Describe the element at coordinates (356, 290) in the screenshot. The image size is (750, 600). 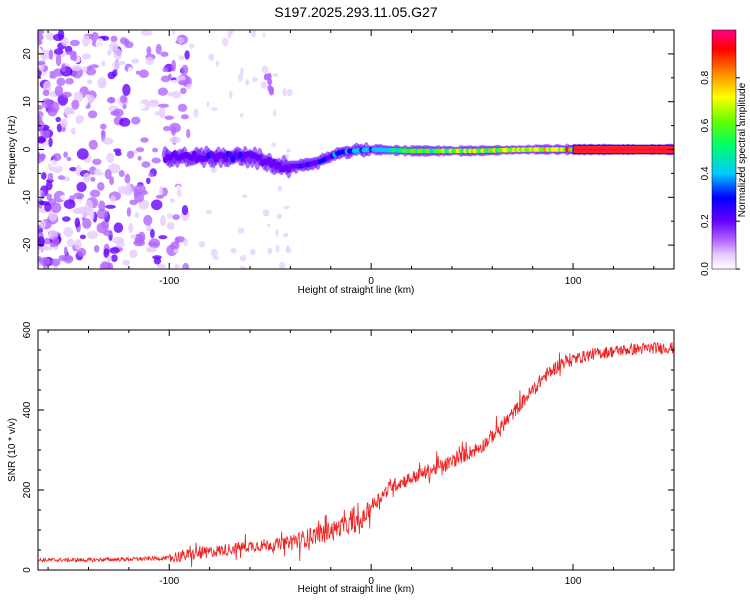
I see `spectrogram-xlabel: Height of straight line (km)` at that location.